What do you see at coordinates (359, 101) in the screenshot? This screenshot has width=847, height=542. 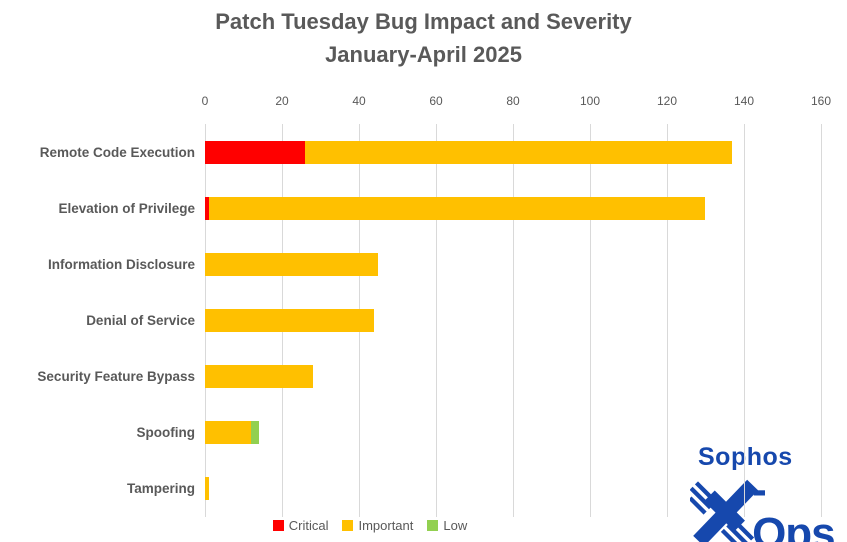 I see `x-axis-tick-label: 40` at bounding box center [359, 101].